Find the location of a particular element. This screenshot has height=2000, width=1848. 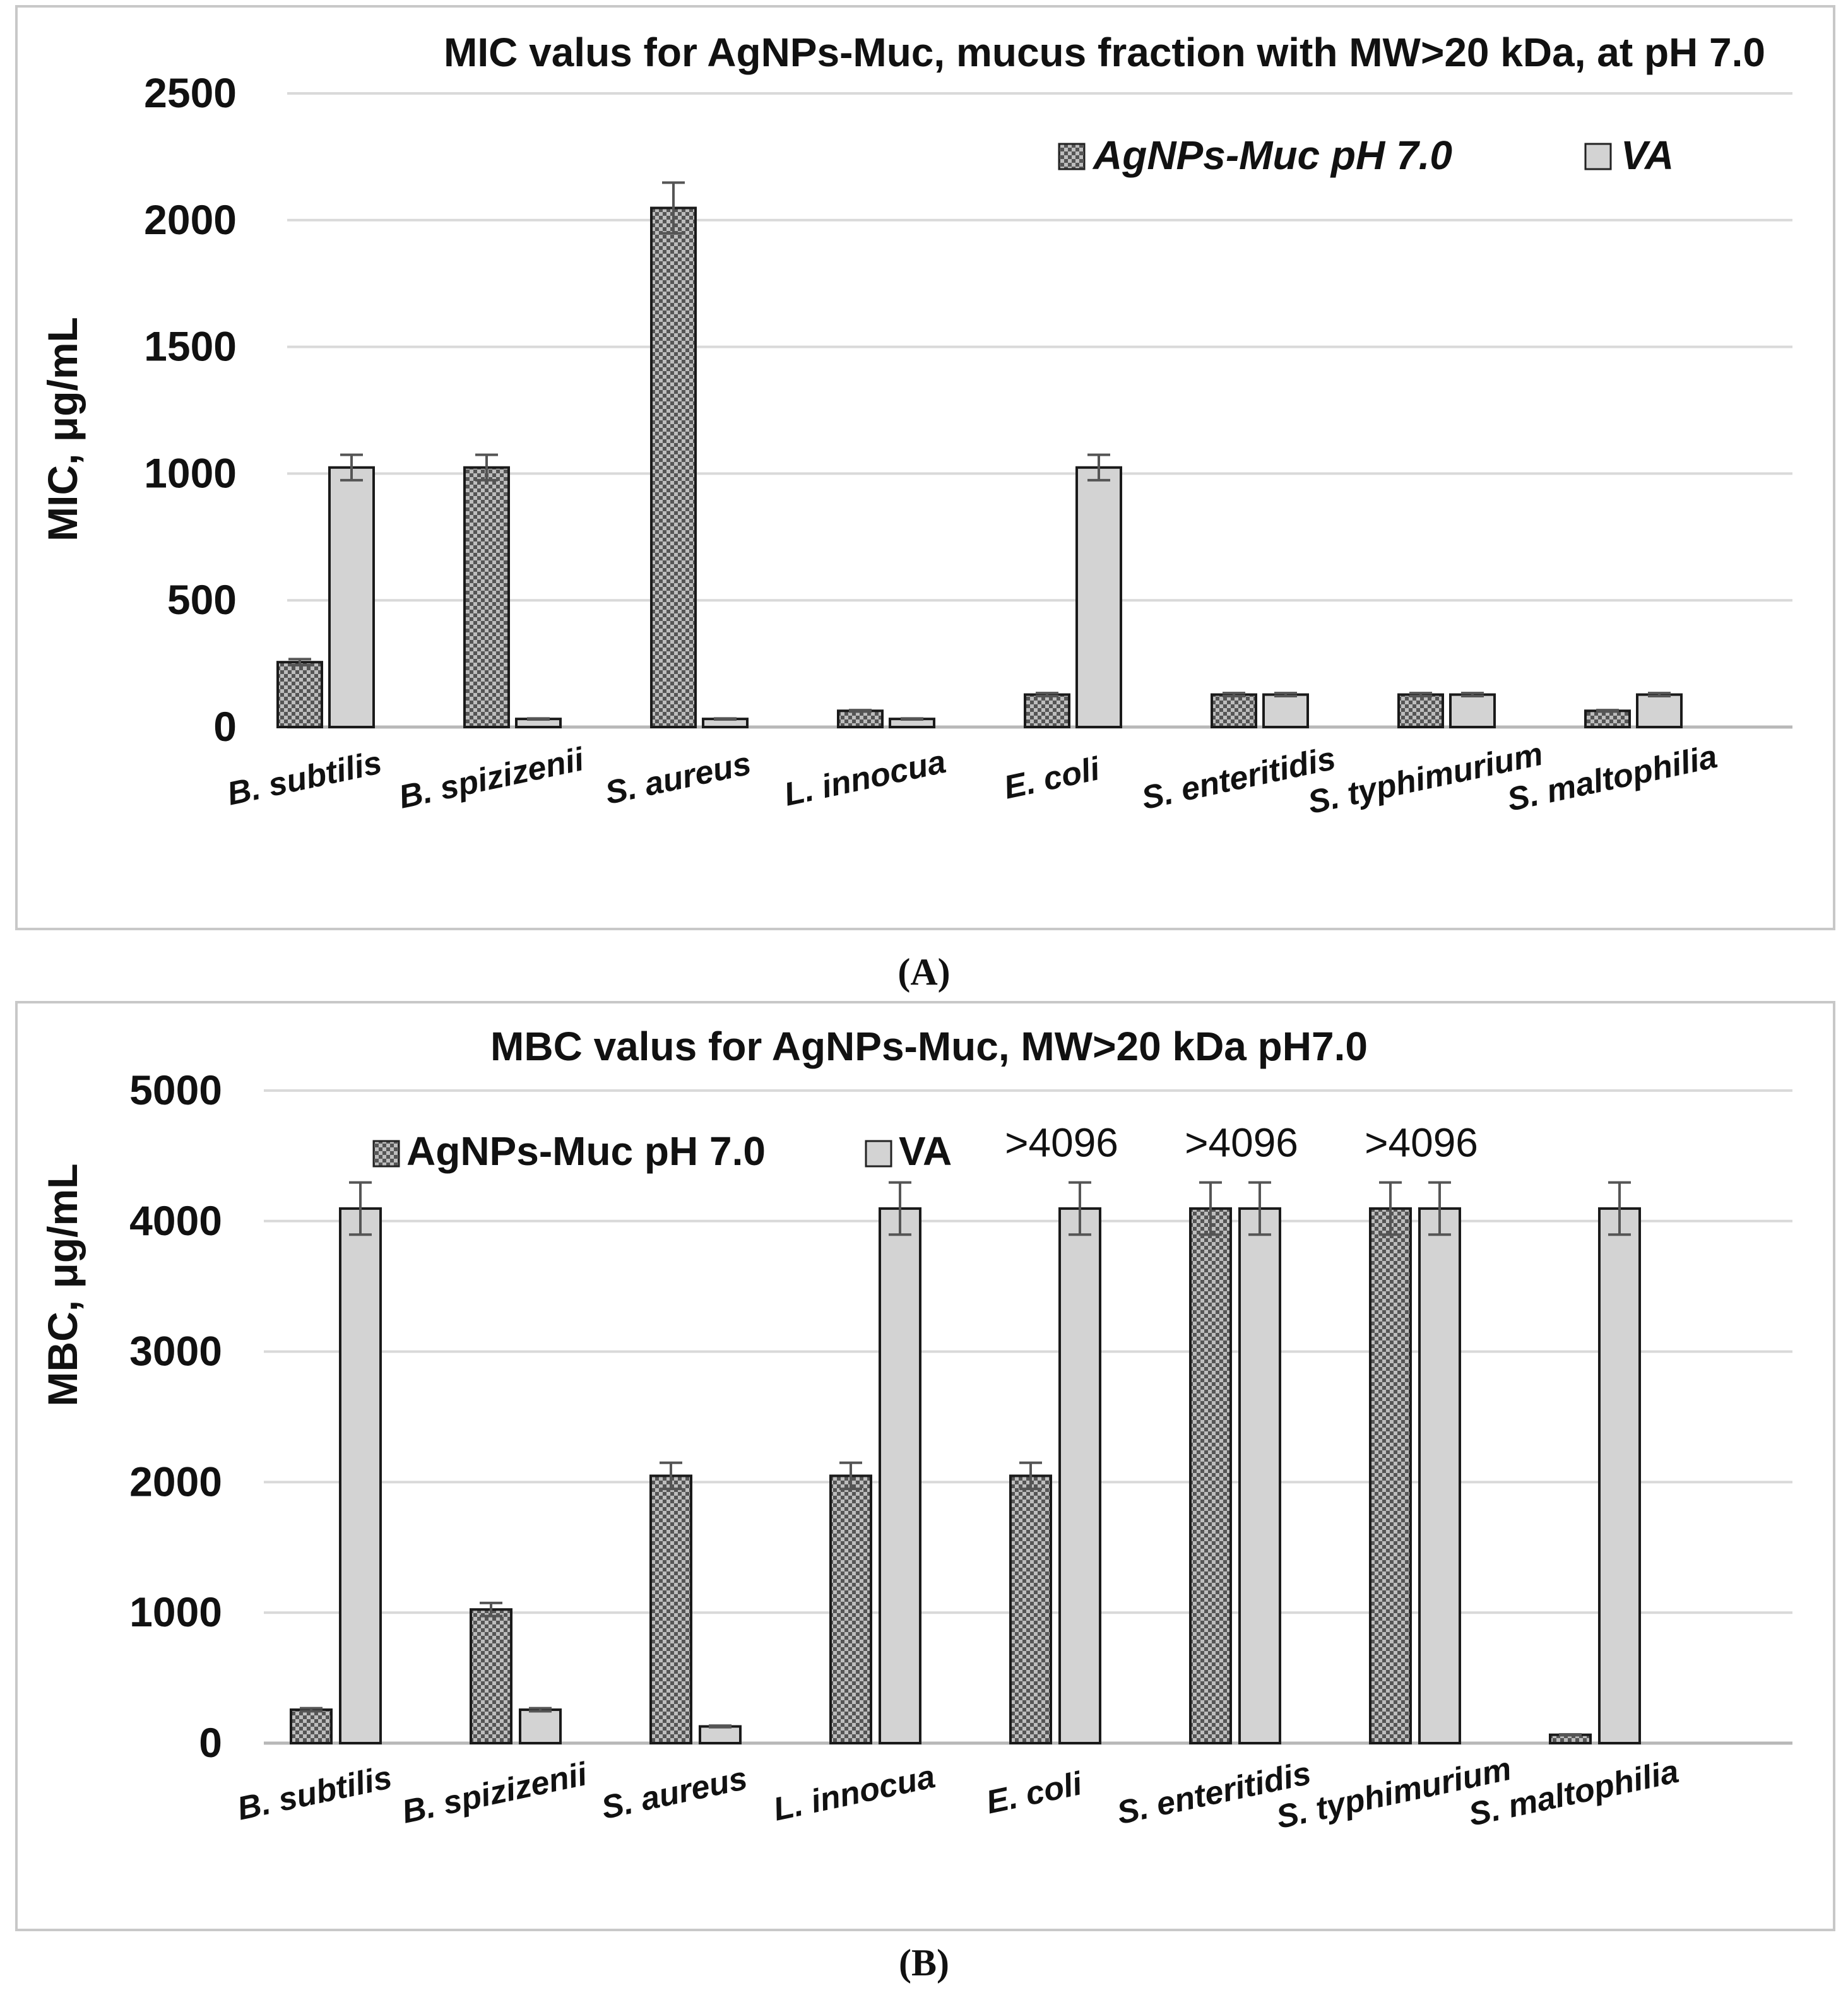

panel-b-ylabel: MBC, μg/mL is located at coordinates (63, 1284).